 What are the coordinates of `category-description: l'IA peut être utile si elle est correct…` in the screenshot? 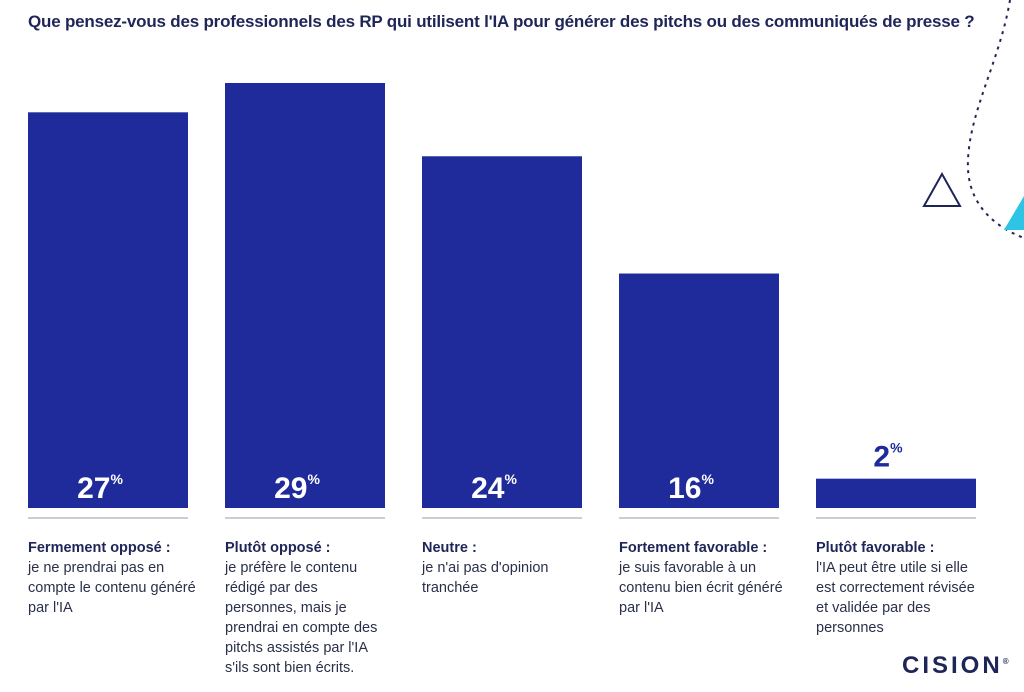 It's located at (895, 598).